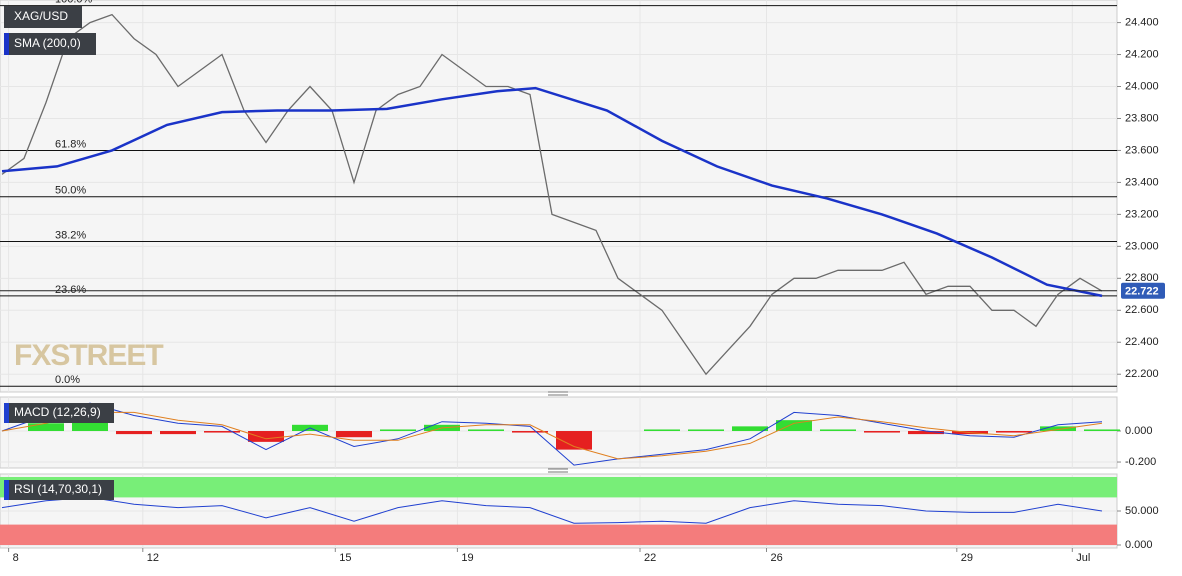  Describe the element at coordinates (1083, 558) in the screenshot. I see `x-tick-label: Jul` at that location.